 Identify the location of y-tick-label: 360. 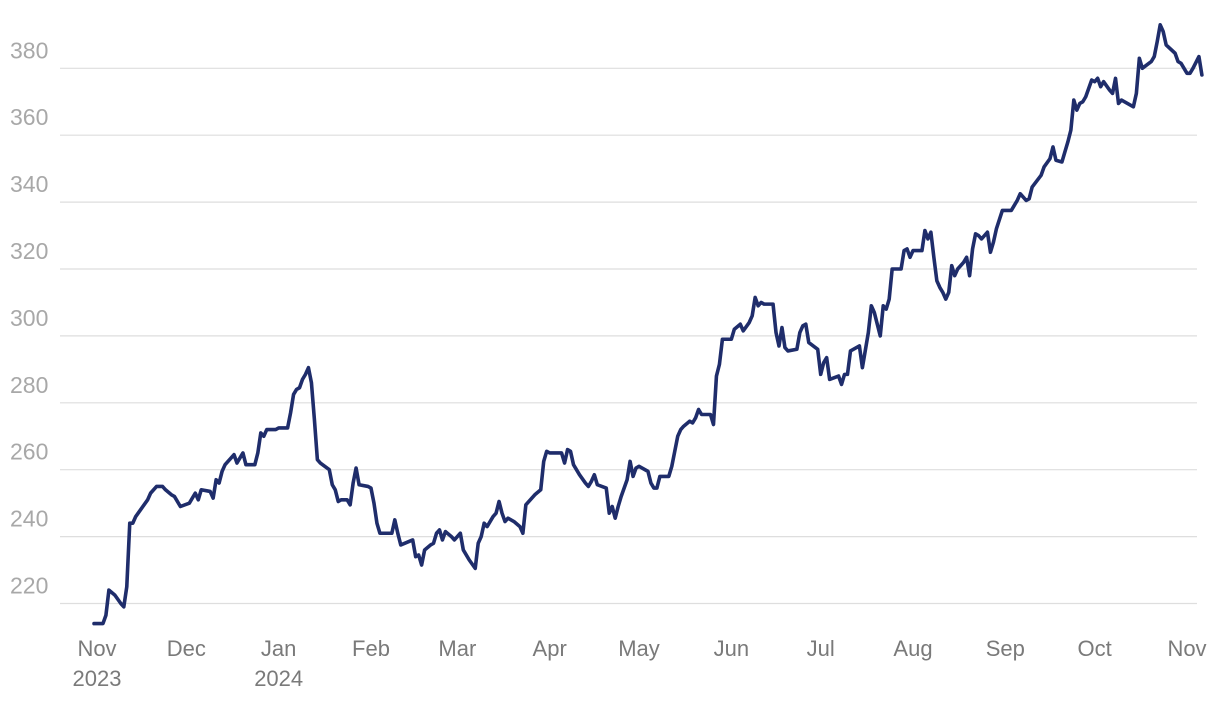
(29, 117).